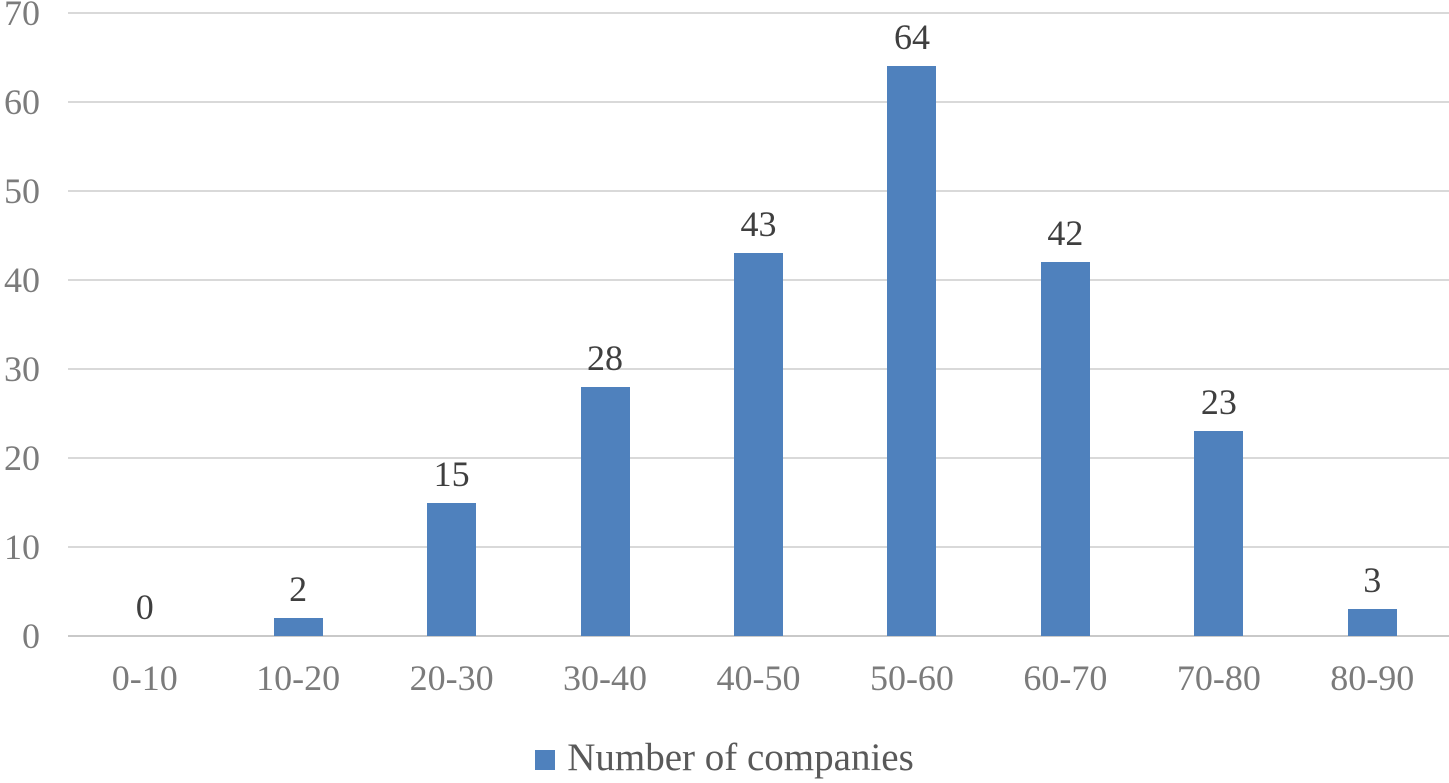  I want to click on x-tick-label: 40-50, so click(758, 678).